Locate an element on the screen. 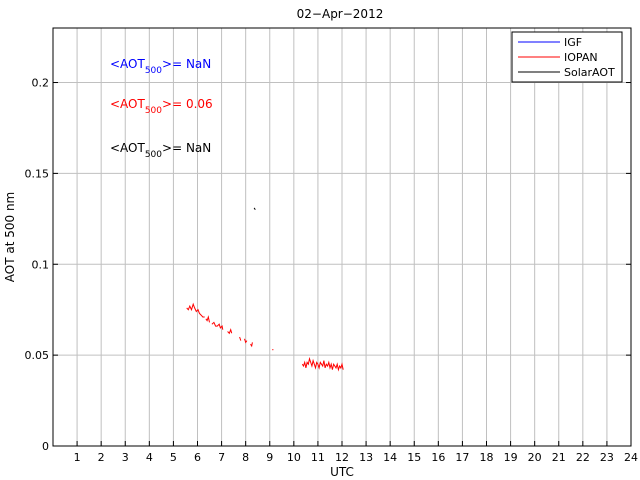  y-tick-label: 0.15 is located at coordinates (37, 173).